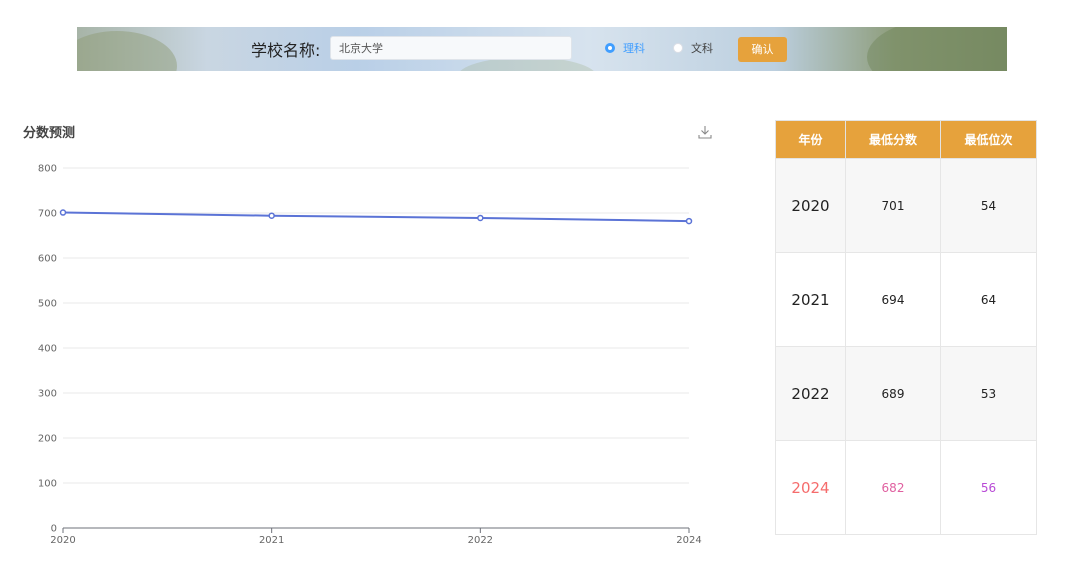  I want to click on cell-year: 2022, so click(810, 393).